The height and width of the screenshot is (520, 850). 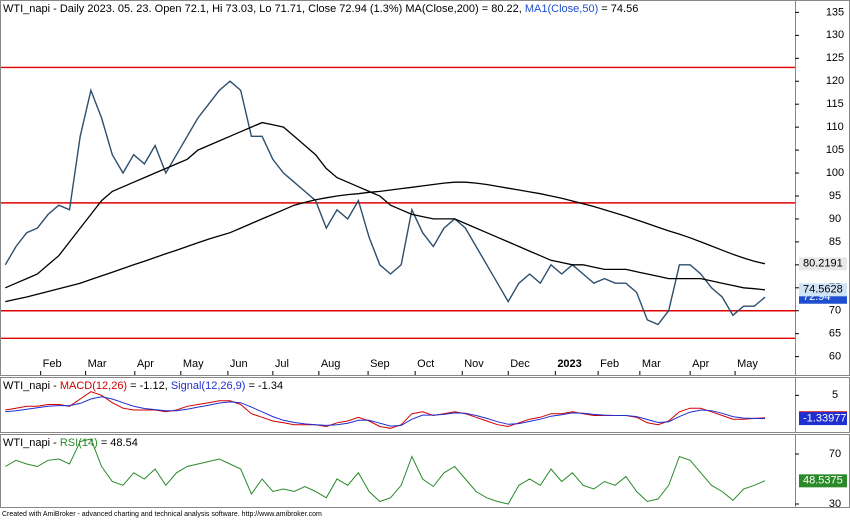 What do you see at coordinates (264, 386) in the screenshot?
I see `title-part: = -1.34` at bounding box center [264, 386].